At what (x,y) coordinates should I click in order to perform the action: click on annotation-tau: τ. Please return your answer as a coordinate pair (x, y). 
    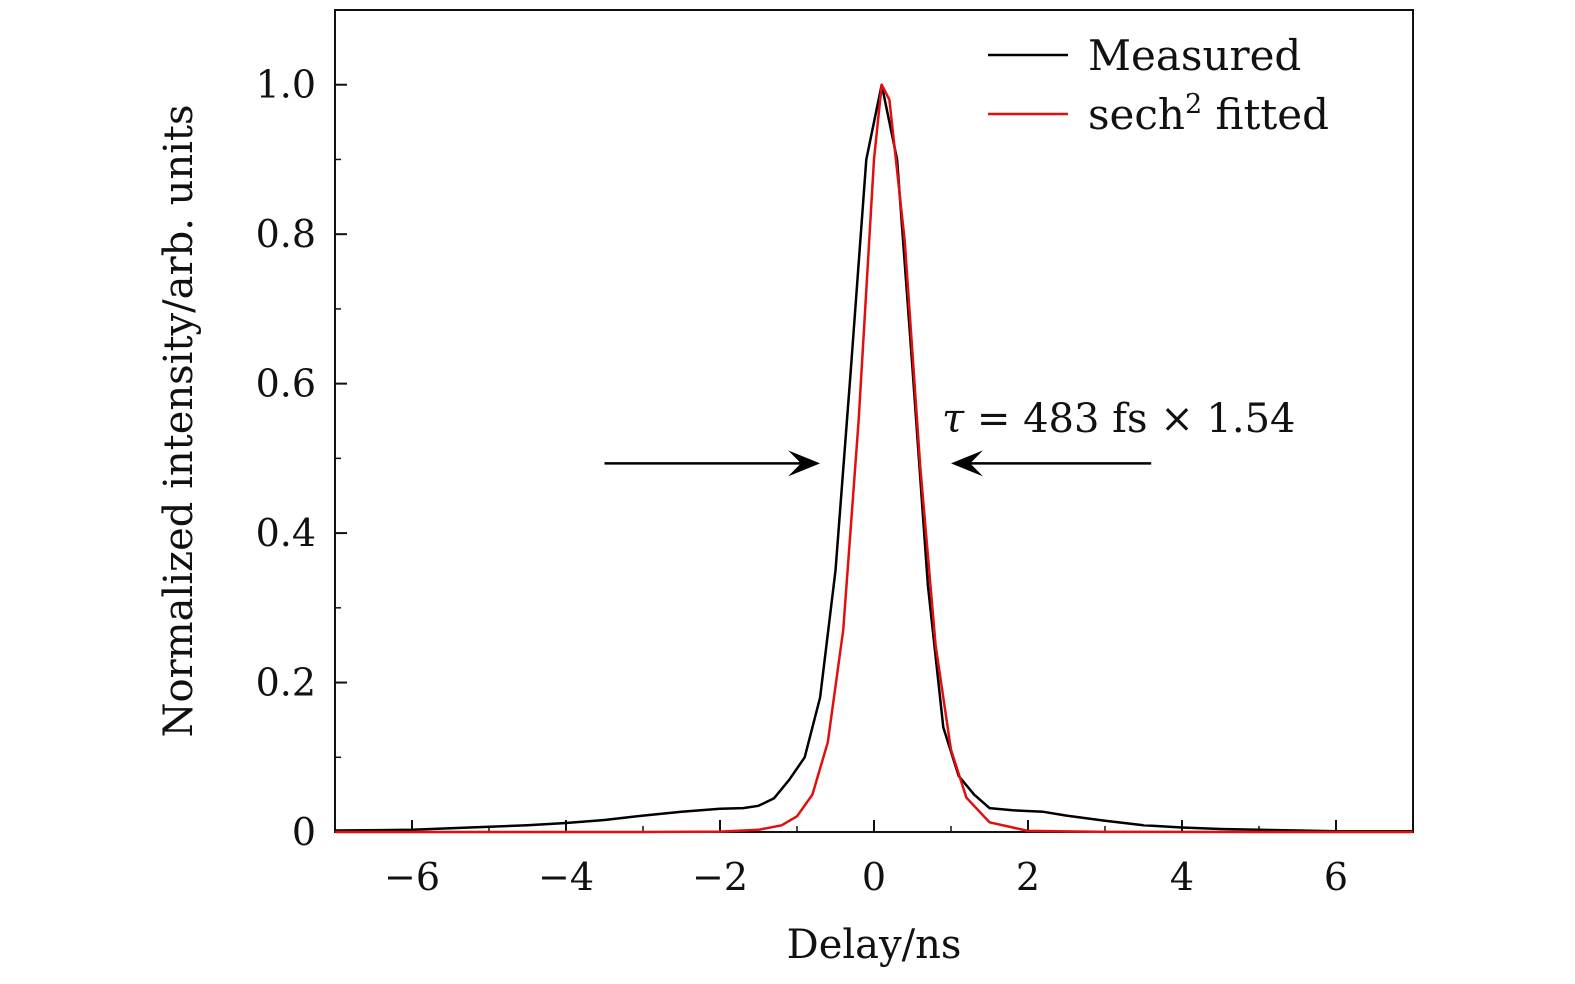
    Looking at the image, I should click on (953, 419).